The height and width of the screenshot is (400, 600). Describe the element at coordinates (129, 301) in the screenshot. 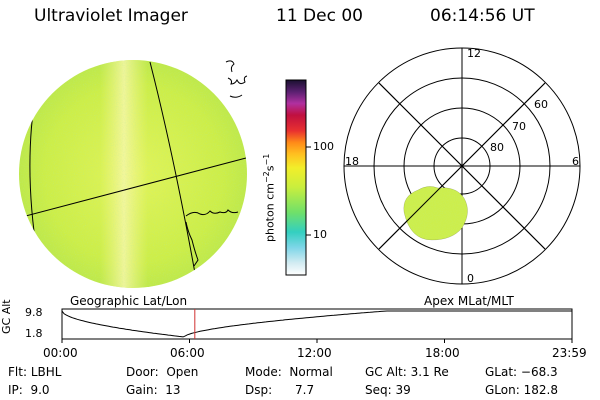

I see `geo-panel-label: Geographic Lat/Lon` at that location.